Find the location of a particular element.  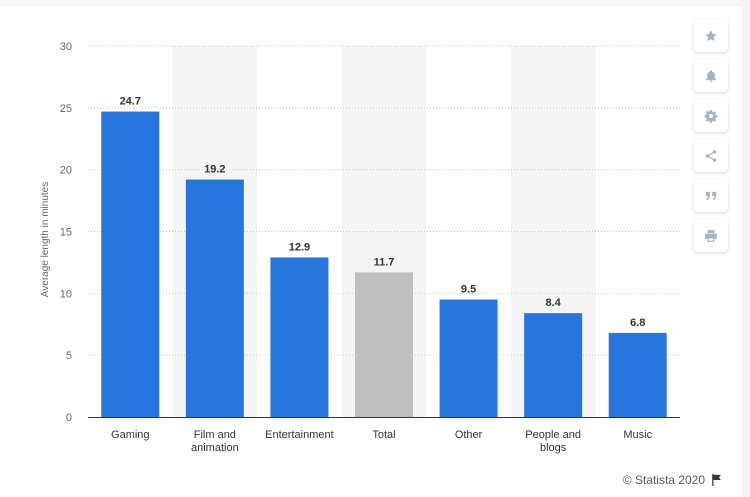

x-tick-label: Music is located at coordinates (637, 435).